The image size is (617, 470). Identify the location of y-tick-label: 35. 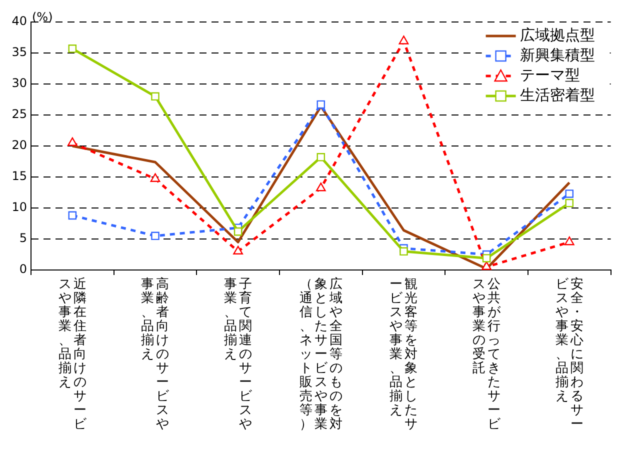
(19, 52).